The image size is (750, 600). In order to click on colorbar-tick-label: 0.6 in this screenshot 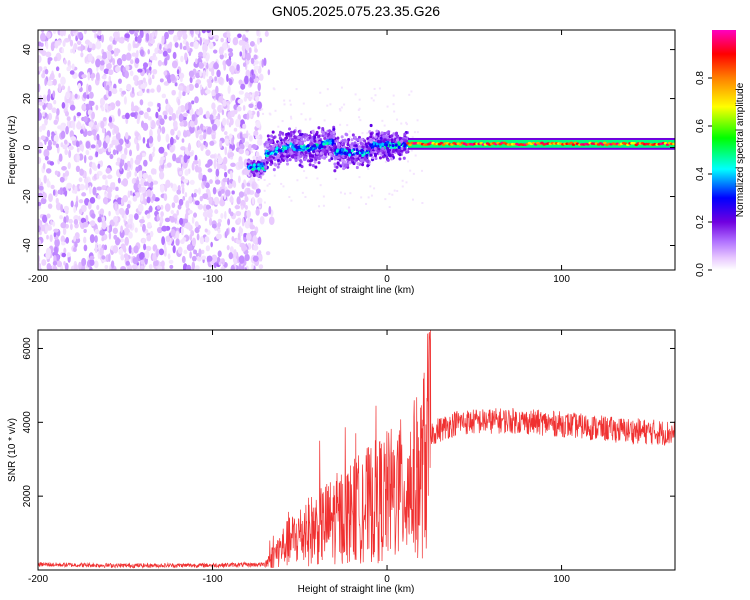, I will do `click(700, 126)`.